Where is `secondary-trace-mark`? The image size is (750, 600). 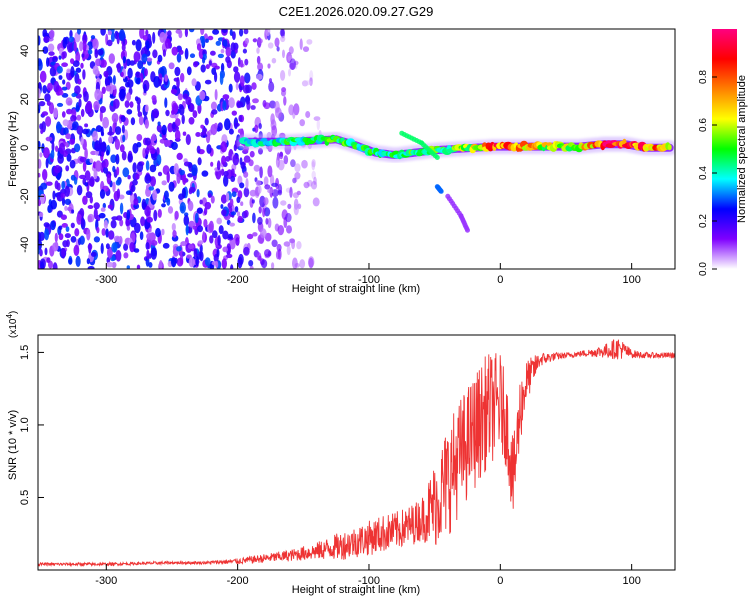 secondary-trace-mark is located at coordinates (437, 157).